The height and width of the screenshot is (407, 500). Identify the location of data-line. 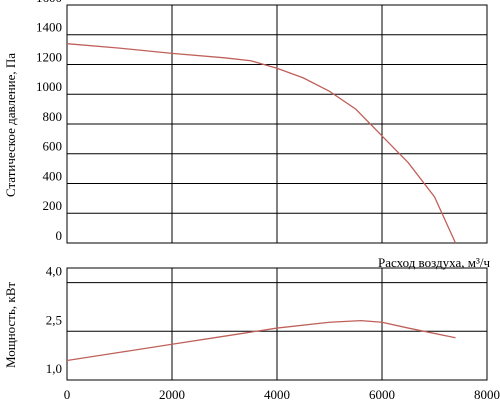
(261, 340).